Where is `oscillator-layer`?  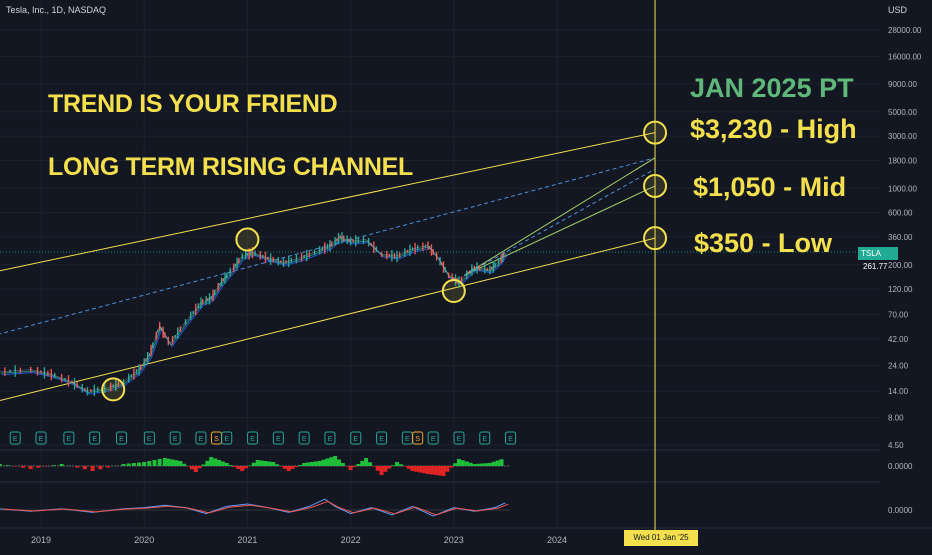
oscillator-layer is located at coordinates (255, 486).